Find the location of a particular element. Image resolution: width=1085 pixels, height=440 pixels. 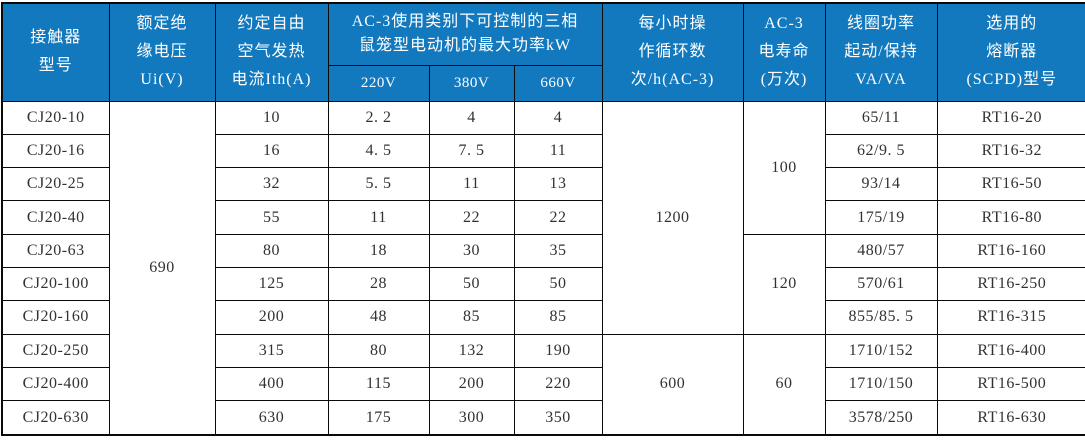

table-row: CJ20-25 32 5. 5 11 13 93/14 RT16-50 is located at coordinates (543, 184).